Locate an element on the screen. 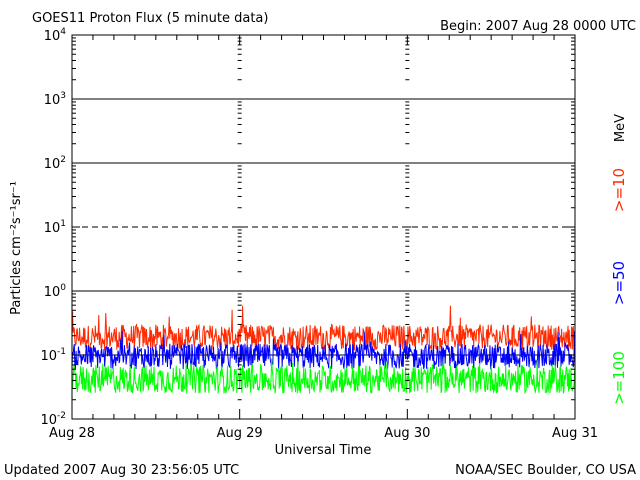 The image size is (640, 480). y-tick-labels: 10⁻² 10⁻¹ 10⁰ 10¹ 10² 10³ 10⁴ is located at coordinates (53, 227).